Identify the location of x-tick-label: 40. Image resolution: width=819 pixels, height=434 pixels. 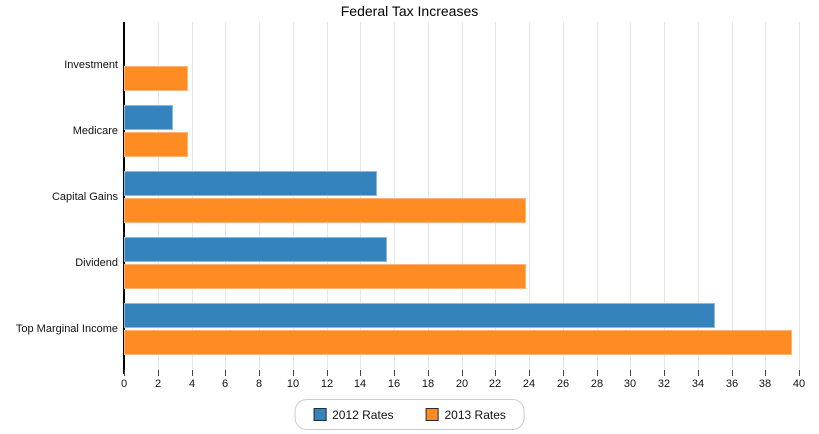
(799, 384).